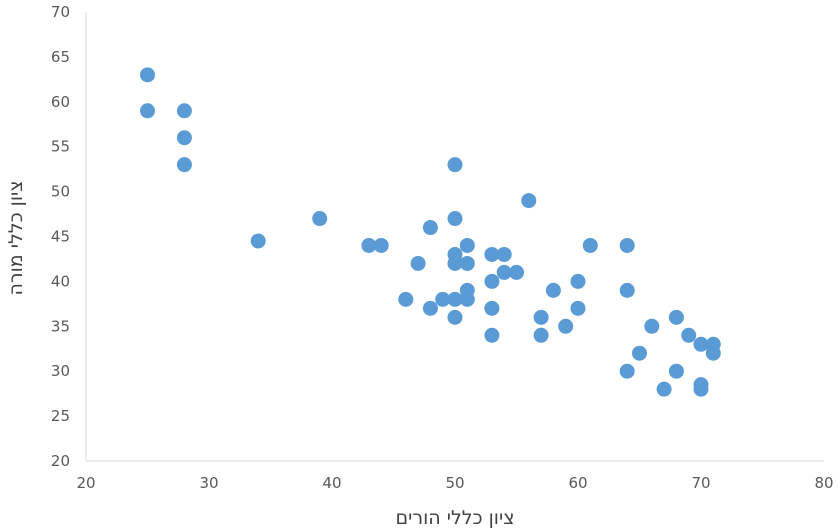 The height and width of the screenshot is (532, 838). What do you see at coordinates (16, 237) in the screenshot?
I see `y-axis-title: ציון כללי מורה` at bounding box center [16, 237].